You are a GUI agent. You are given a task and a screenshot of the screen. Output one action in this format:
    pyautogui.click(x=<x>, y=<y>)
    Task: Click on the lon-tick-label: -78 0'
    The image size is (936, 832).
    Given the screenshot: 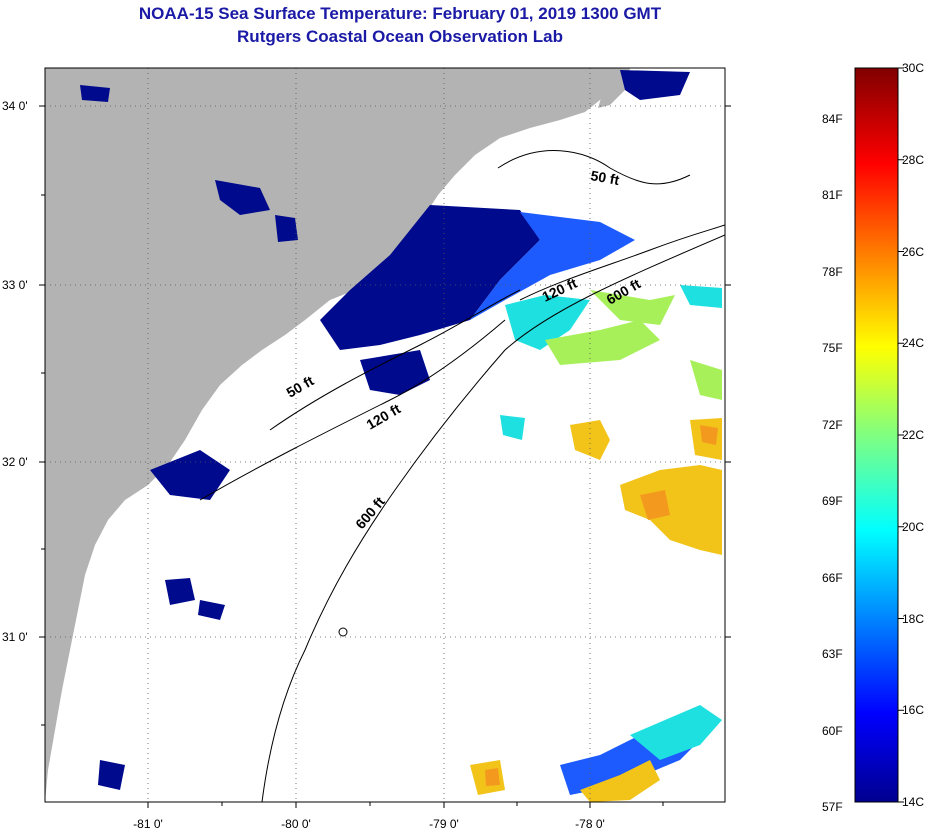 What is the action you would take?
    pyautogui.click(x=590, y=824)
    